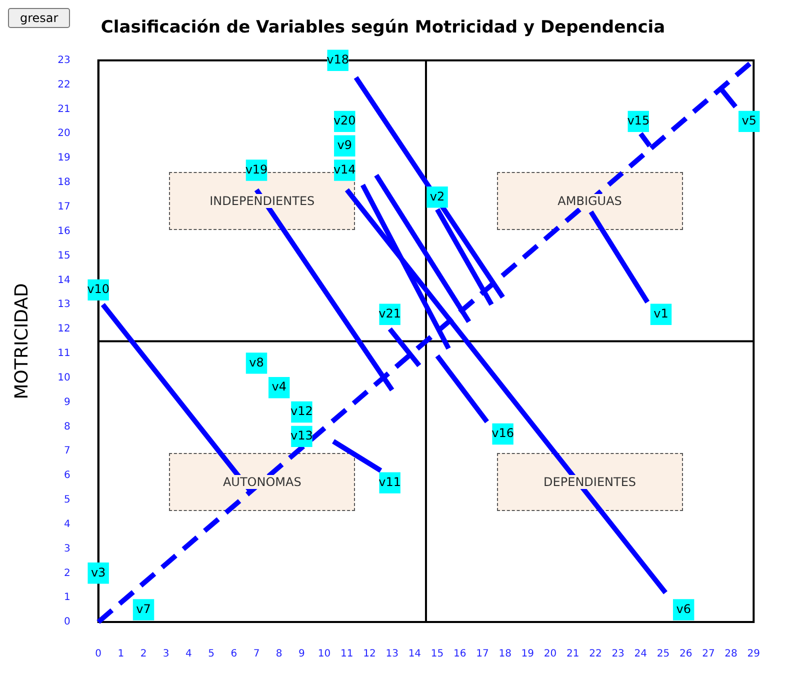 Image resolution: width=786 pixels, height=682 pixels. What do you see at coordinates (67, 622) in the screenshot?
I see `y-tick-label: 0` at bounding box center [67, 622].